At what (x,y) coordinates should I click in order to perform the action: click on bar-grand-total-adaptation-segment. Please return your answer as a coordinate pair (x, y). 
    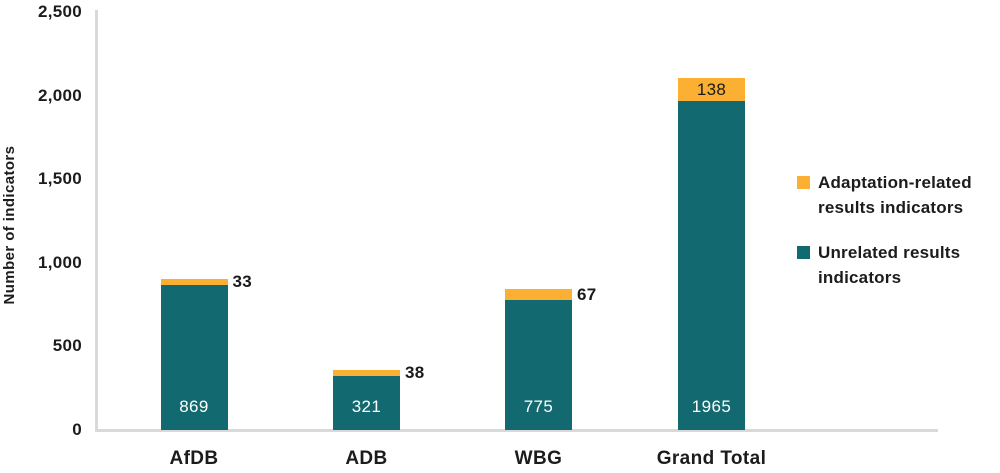
    Looking at the image, I should click on (711, 90).